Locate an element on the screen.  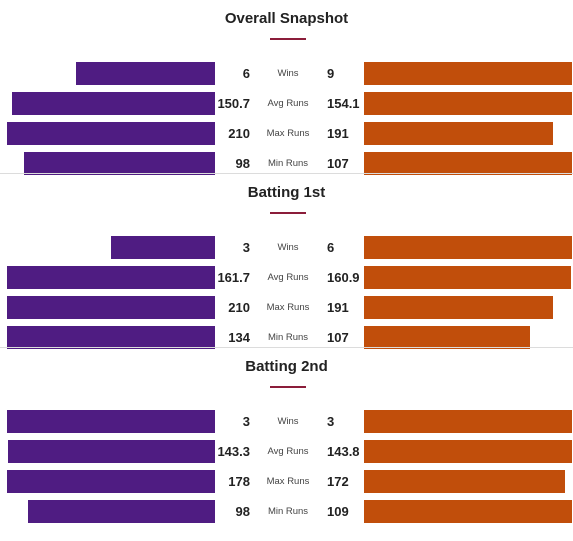
value-right: 3 is located at coordinates (331, 421).